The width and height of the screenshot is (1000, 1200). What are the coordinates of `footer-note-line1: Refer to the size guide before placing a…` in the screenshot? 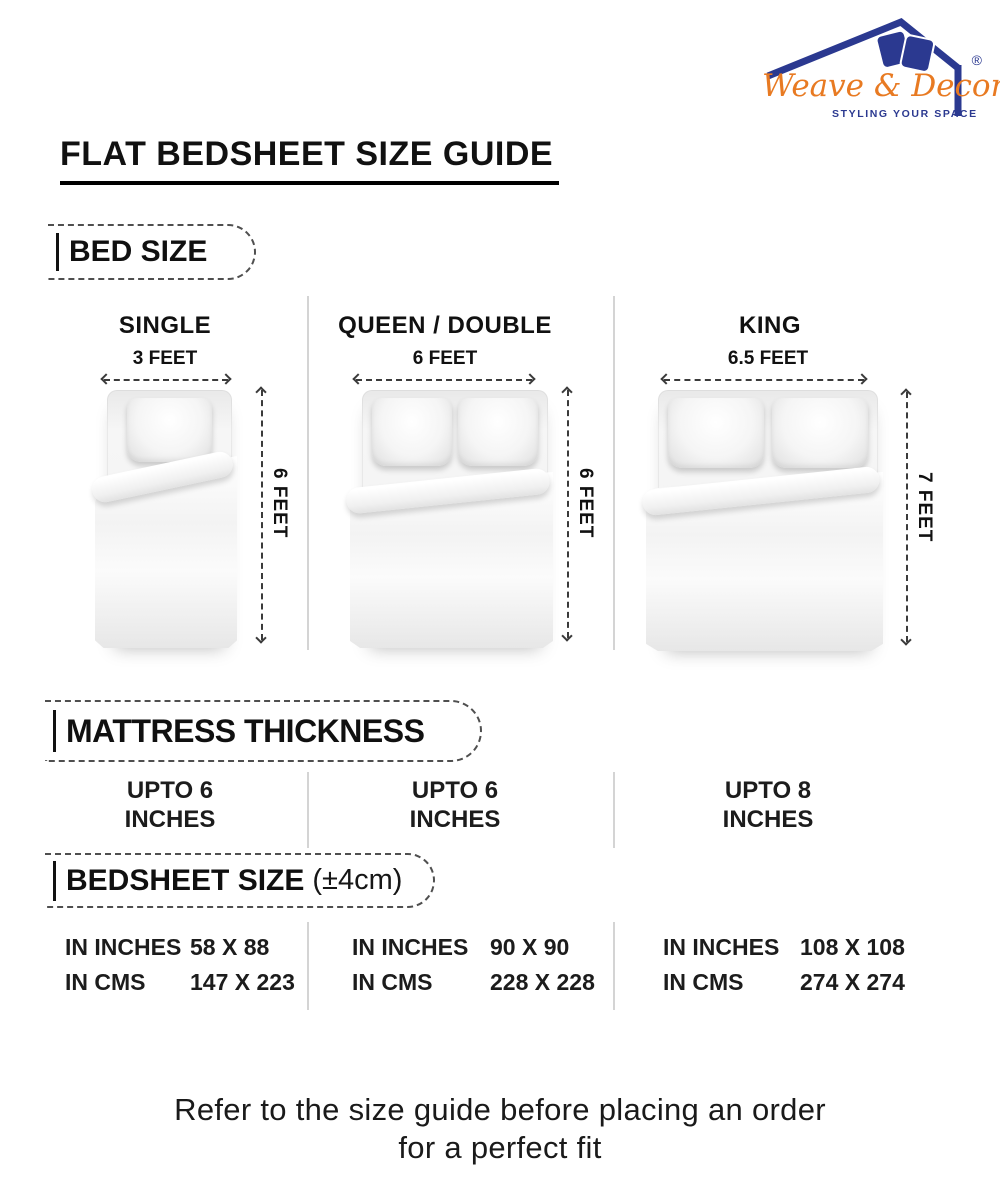 It's located at (500, 1109).